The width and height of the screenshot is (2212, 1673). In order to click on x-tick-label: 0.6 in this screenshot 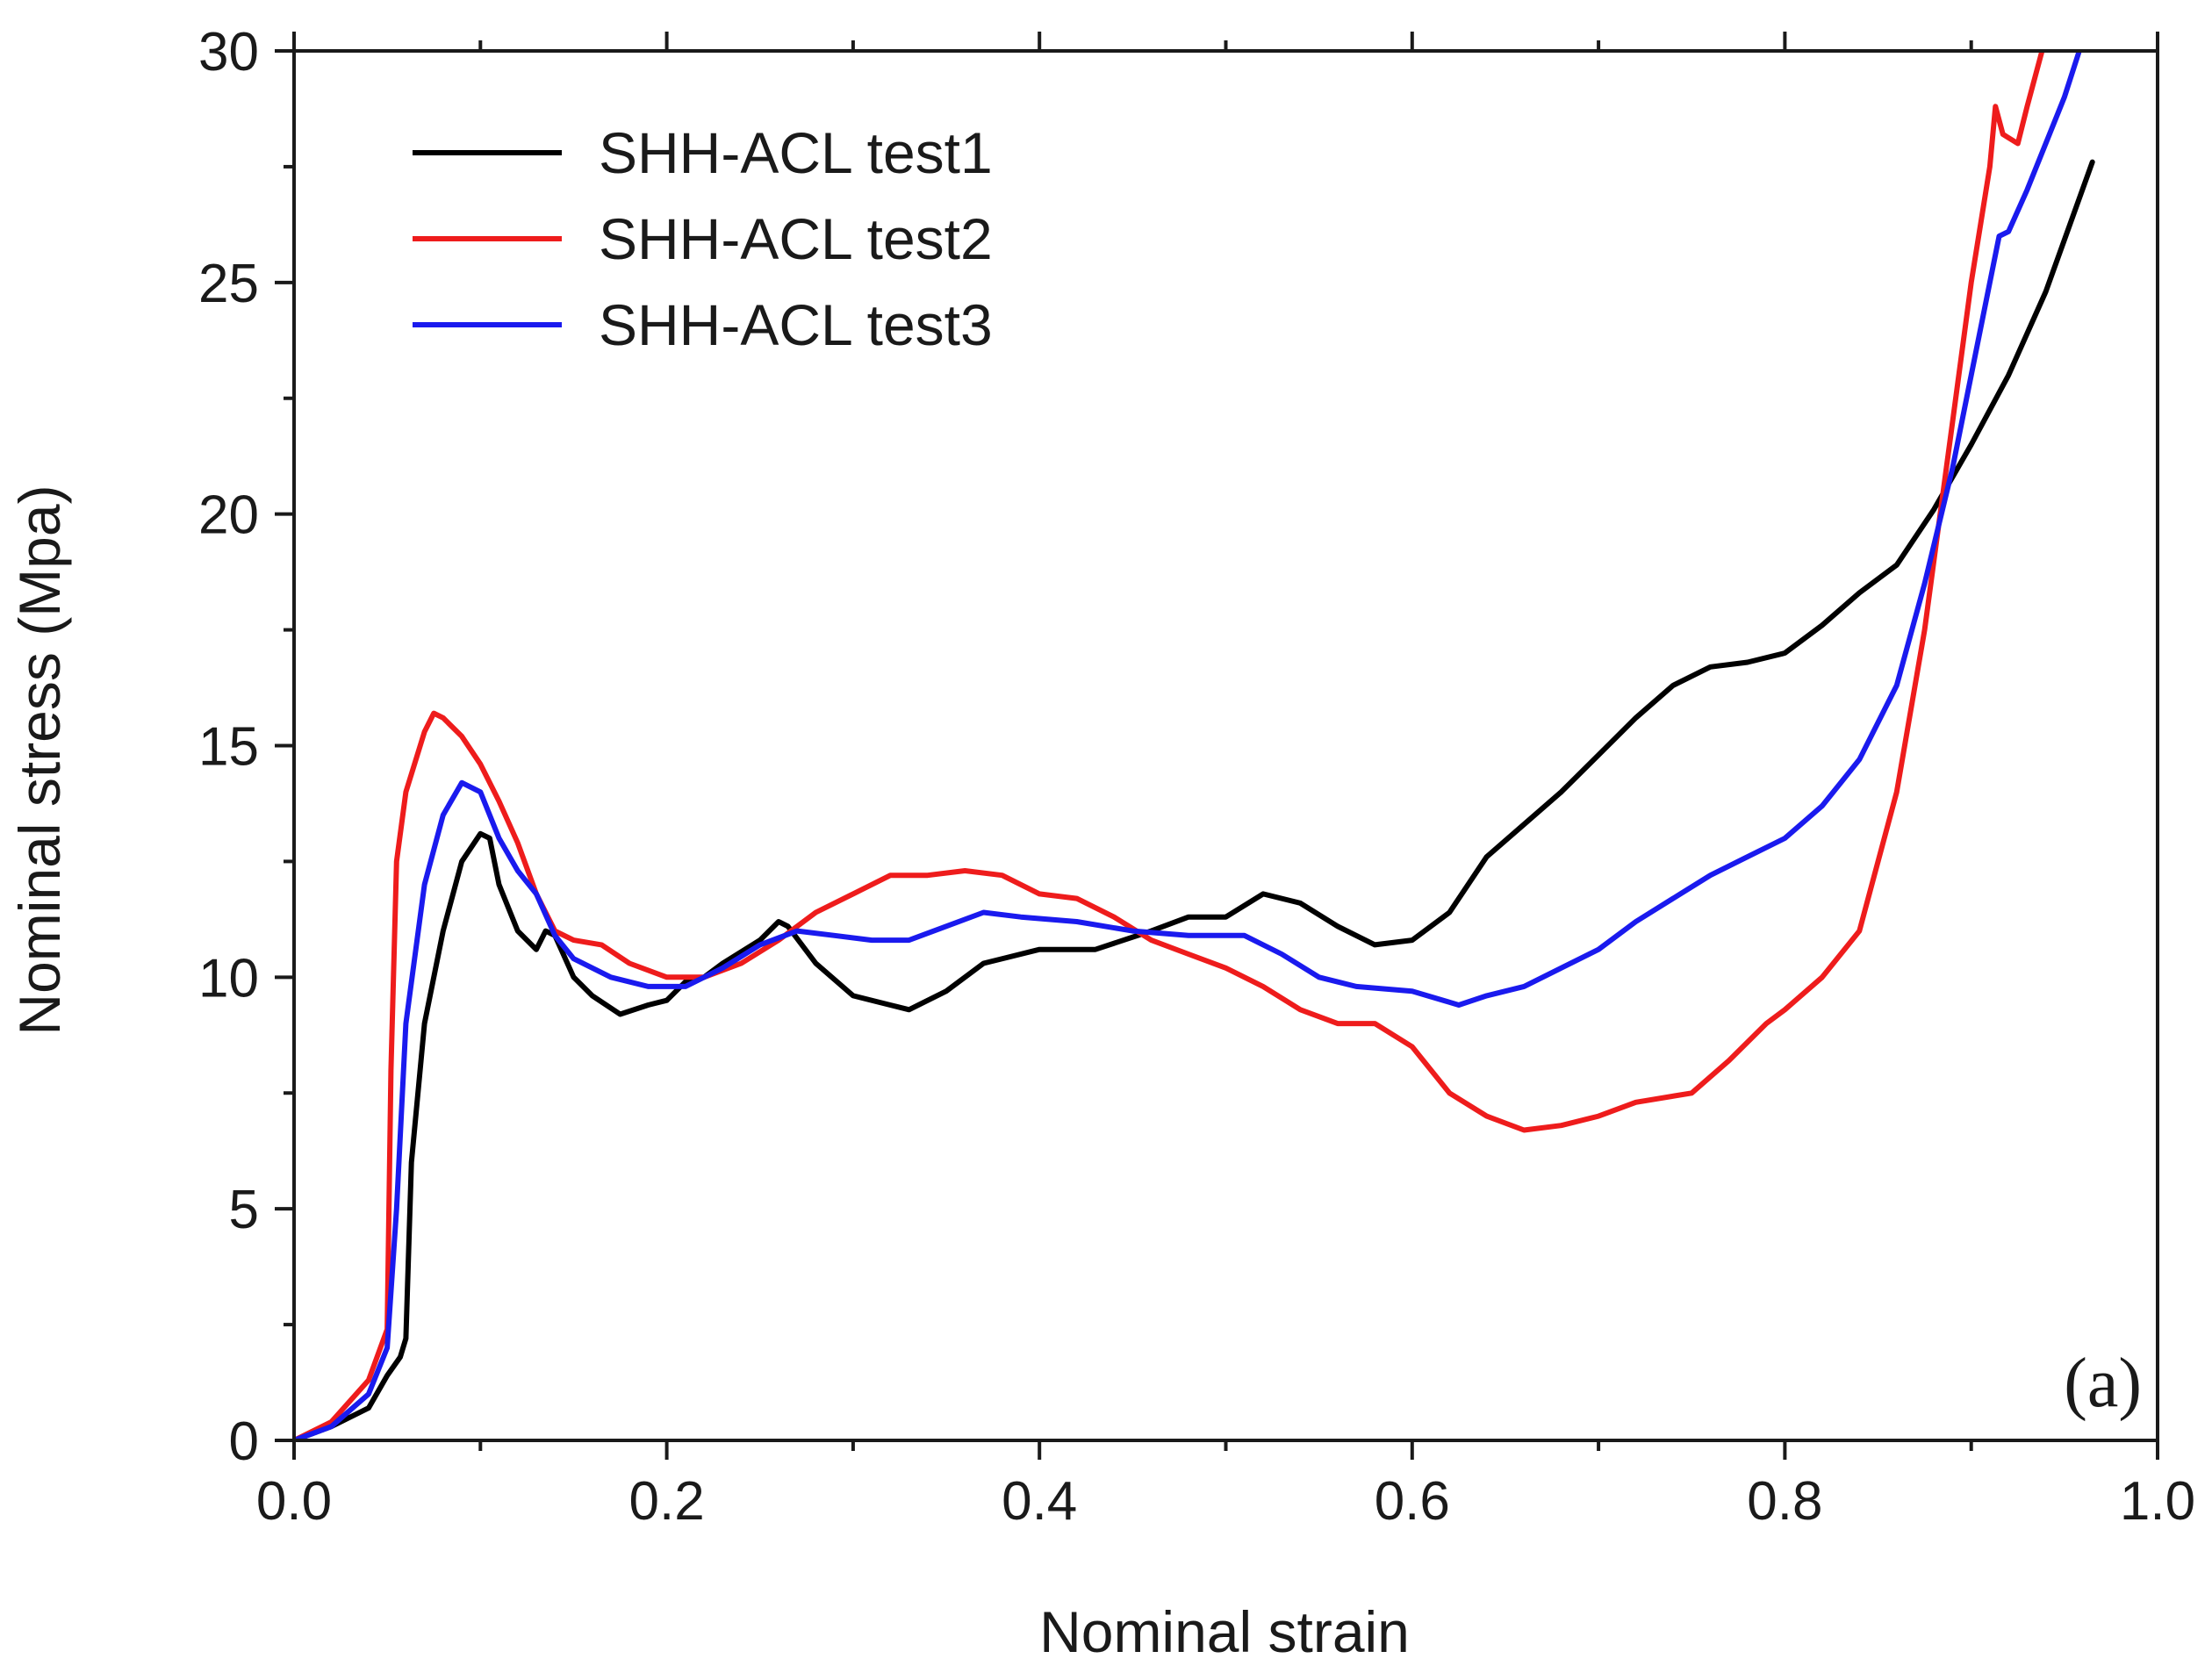, I will do `click(1412, 1501)`.